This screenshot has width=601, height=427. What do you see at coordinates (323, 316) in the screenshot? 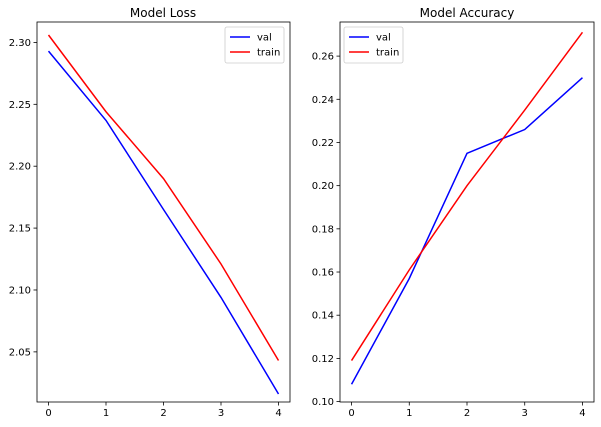
I see `accuracy-y-tick-label: 0.14` at bounding box center [323, 316].